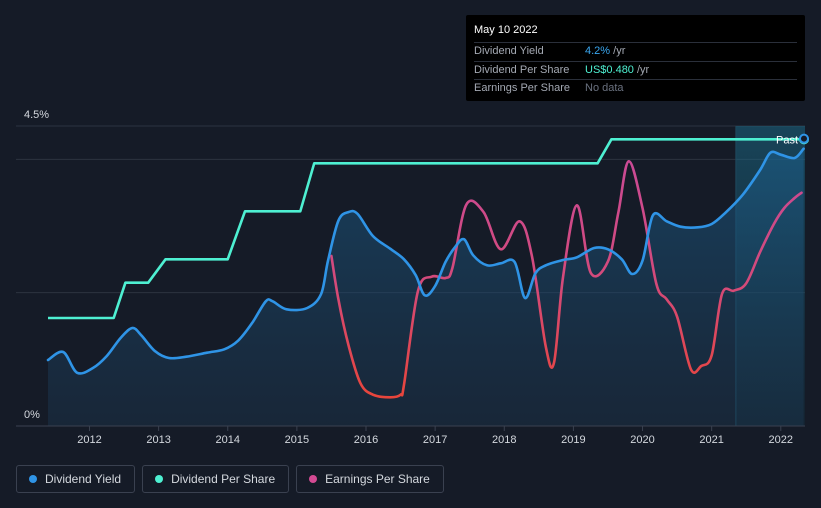 The width and height of the screenshot is (821, 508). I want to click on legend-label: Dividend Yield, so click(83, 479).